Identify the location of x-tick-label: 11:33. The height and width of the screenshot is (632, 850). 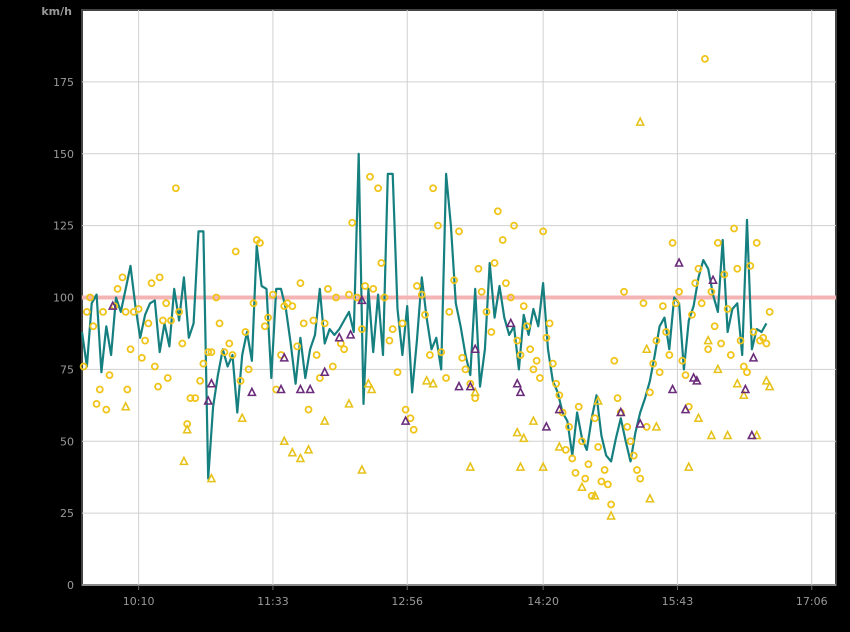
(273, 601).